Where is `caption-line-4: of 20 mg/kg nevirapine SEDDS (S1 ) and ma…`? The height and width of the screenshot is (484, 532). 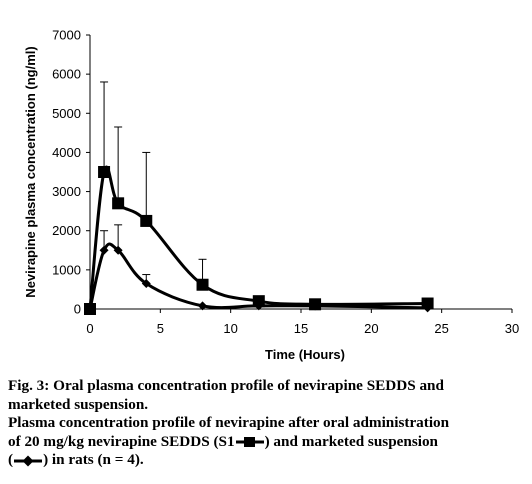
caption-line-4: of 20 mg/kg nevirapine SEDDS (S1 ) and ma… is located at coordinates (269, 442).